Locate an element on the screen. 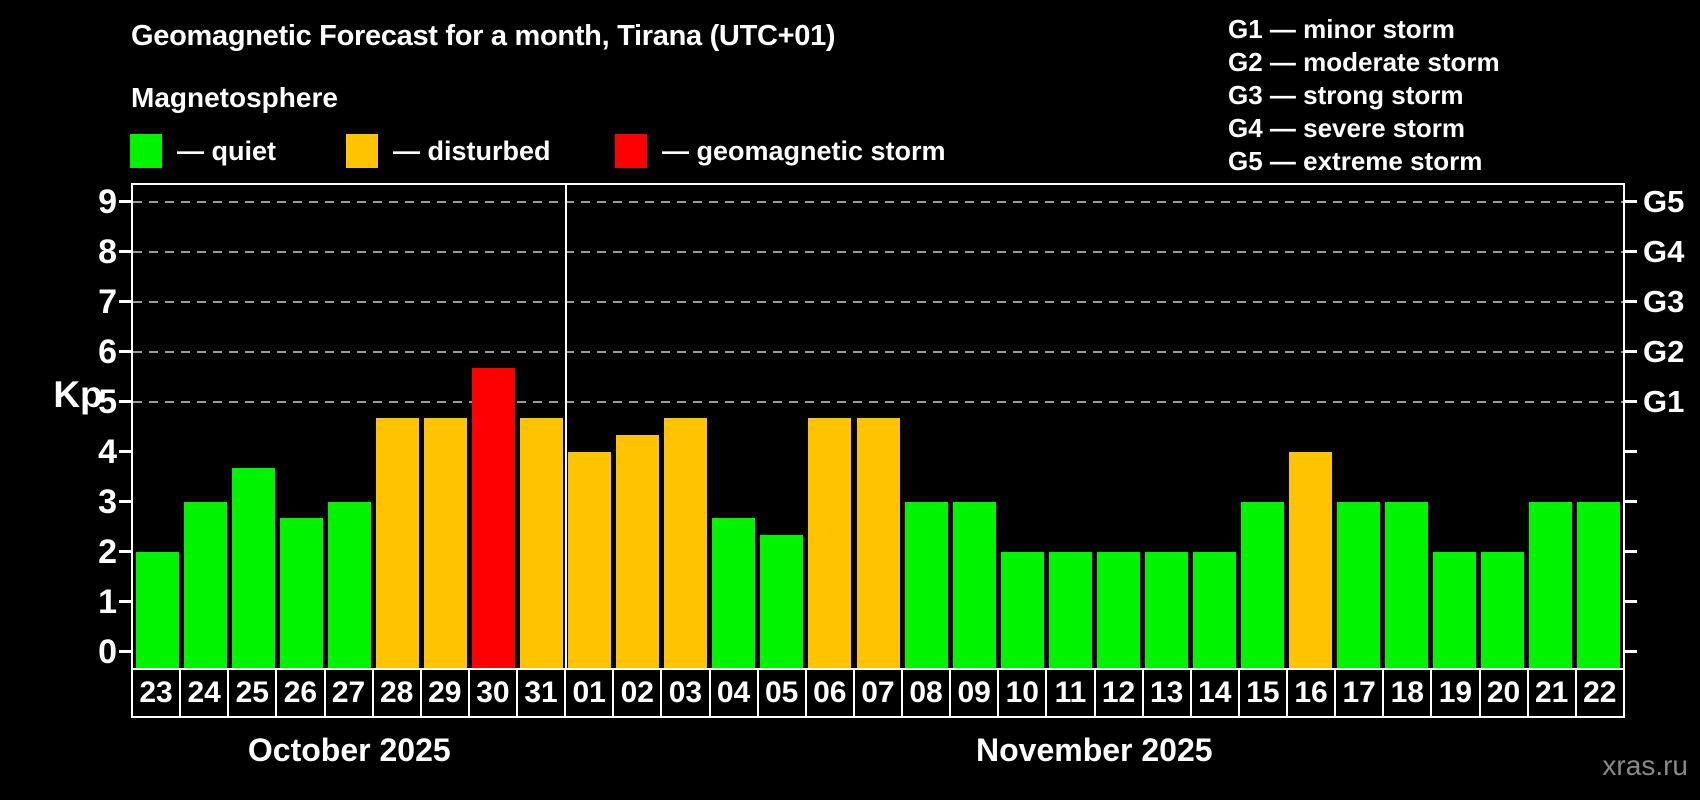  gridline-kp7 is located at coordinates (878, 301).